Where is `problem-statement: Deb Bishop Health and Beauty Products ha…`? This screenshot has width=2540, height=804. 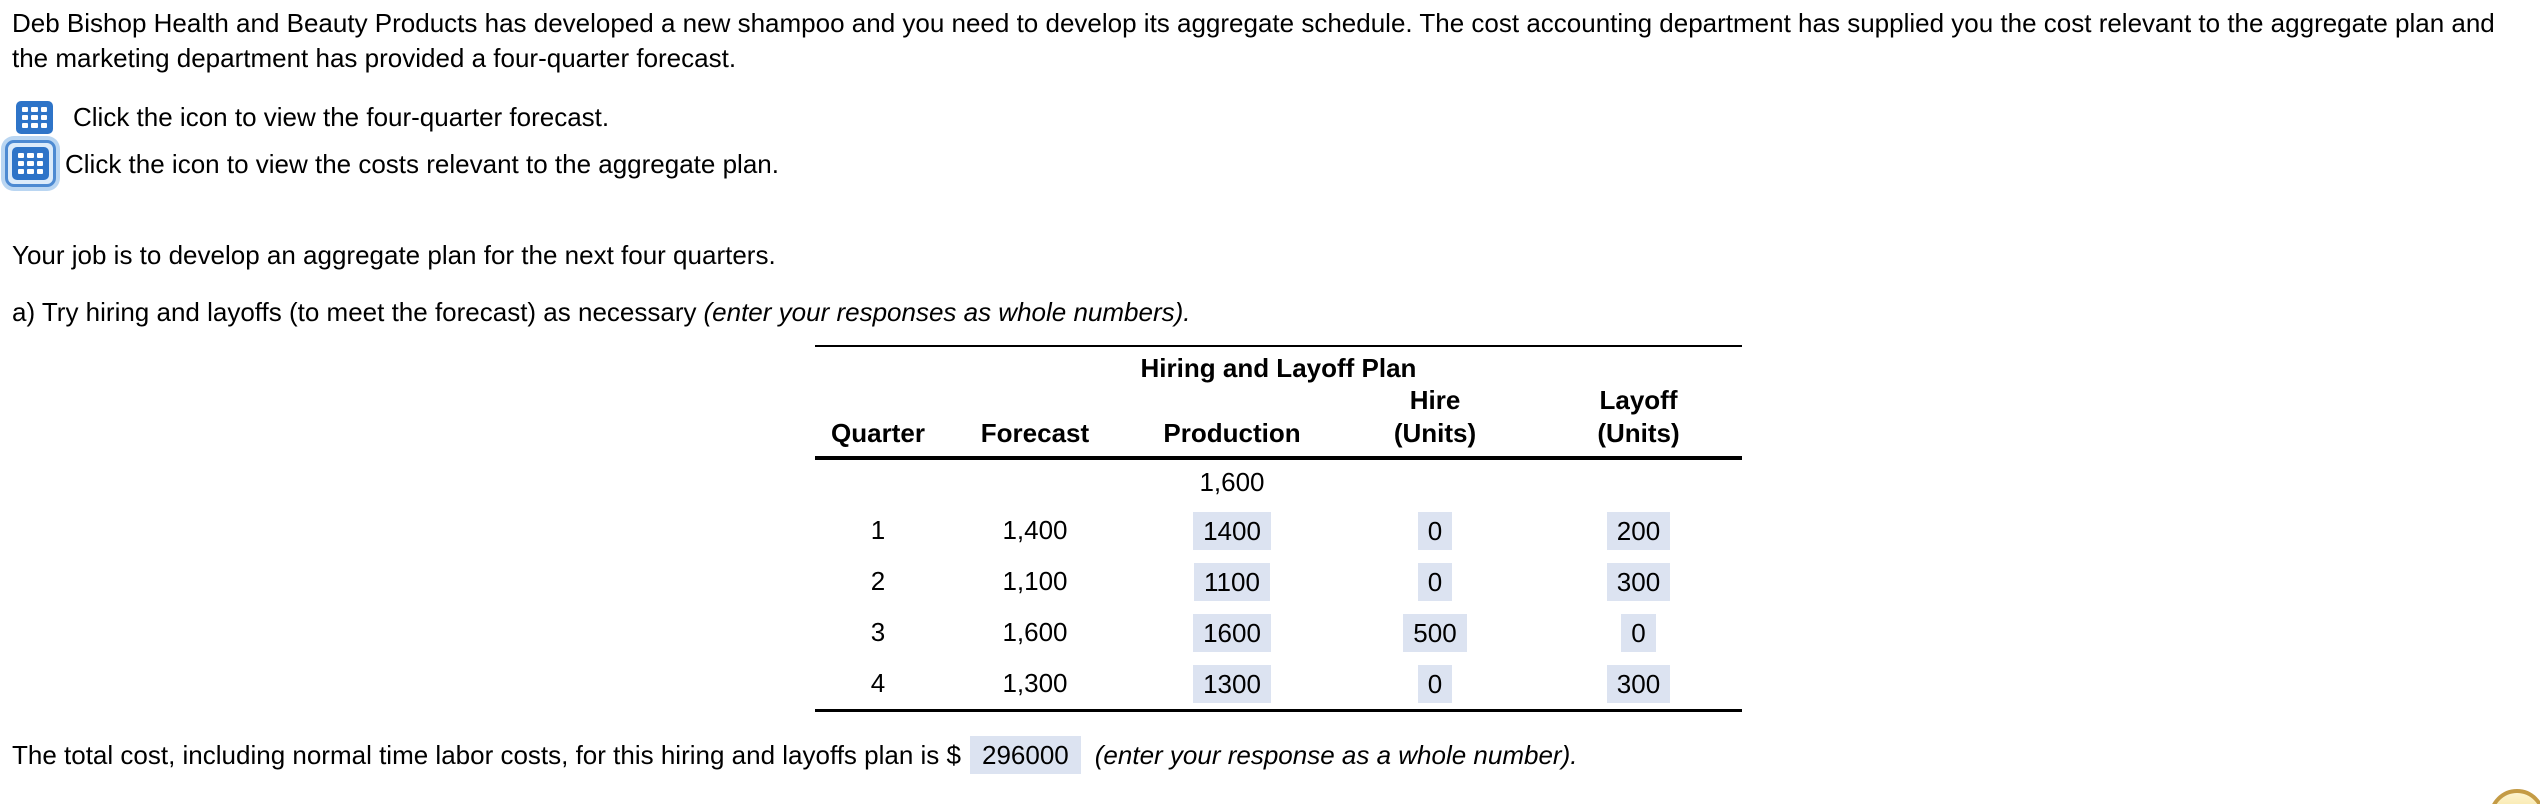
problem-statement: Deb Bishop Health and Beauty Products ha… is located at coordinates (1253, 40).